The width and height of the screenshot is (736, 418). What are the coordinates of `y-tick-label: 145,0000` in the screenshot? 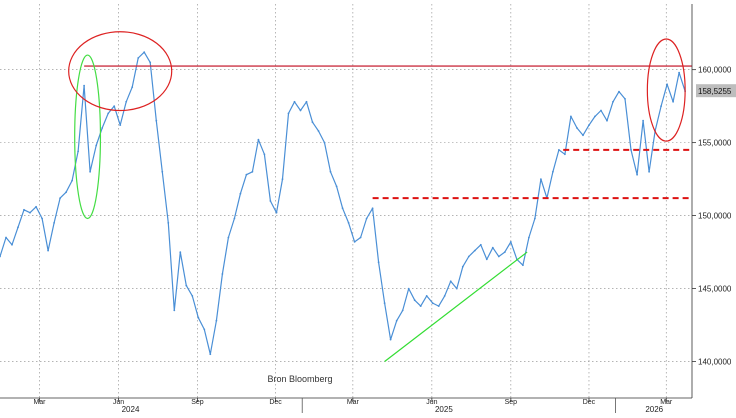 It's located at (715, 289).